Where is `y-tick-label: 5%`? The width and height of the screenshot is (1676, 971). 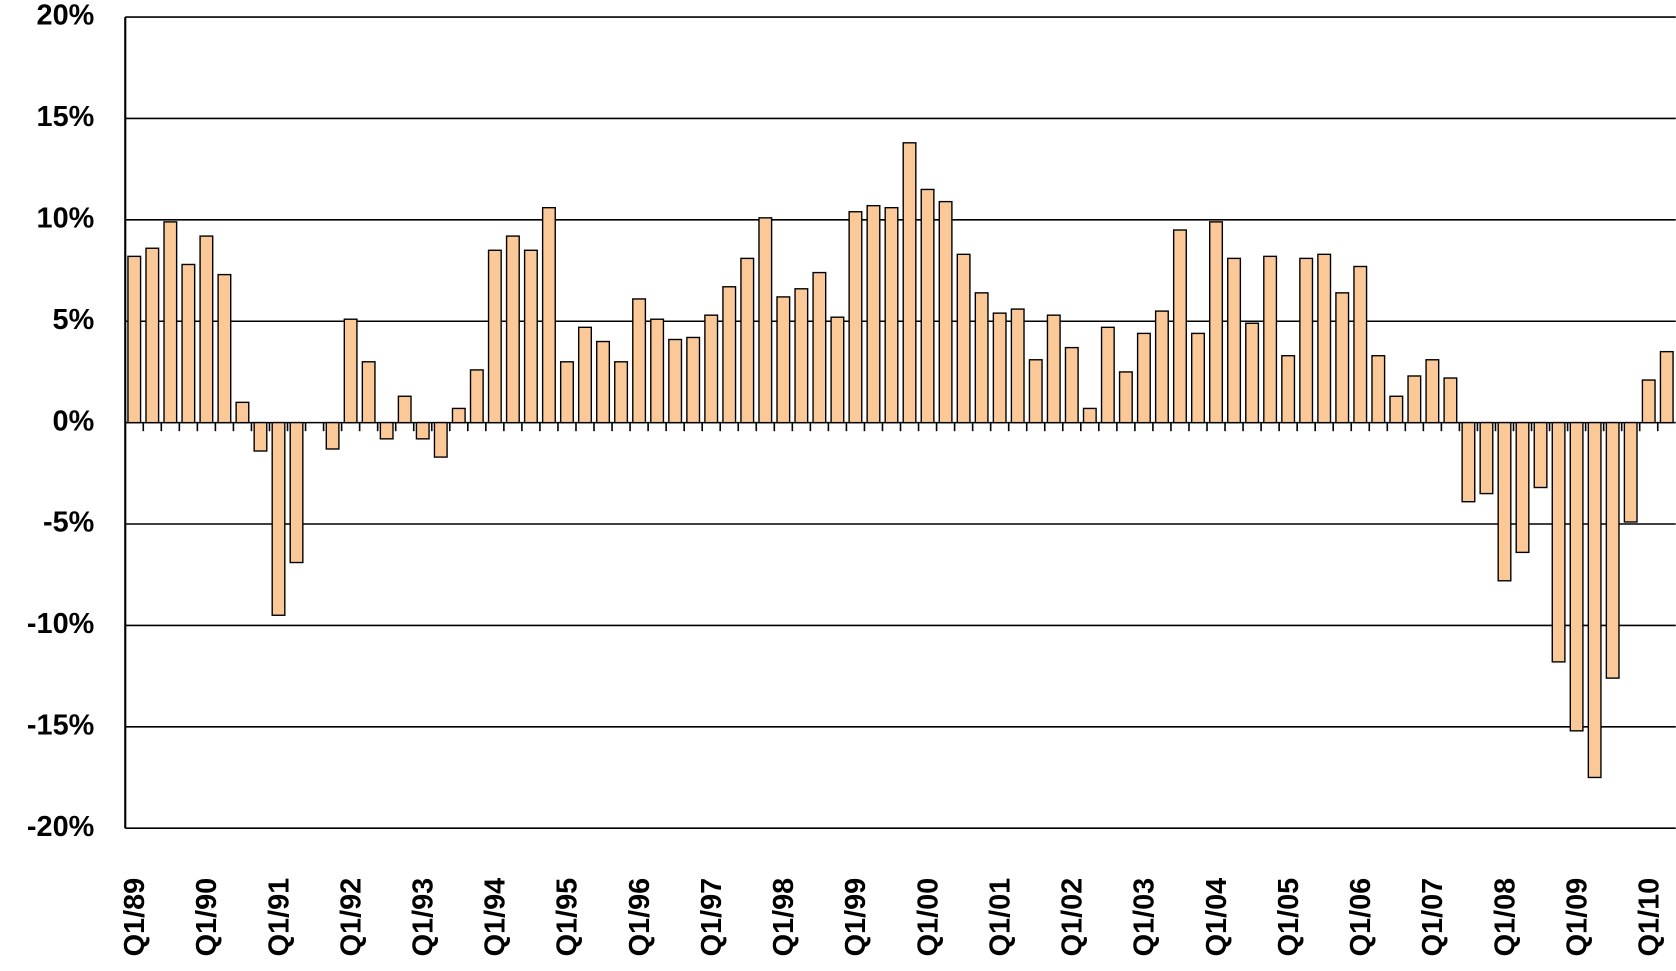 y-tick-label: 5% is located at coordinates (74, 320).